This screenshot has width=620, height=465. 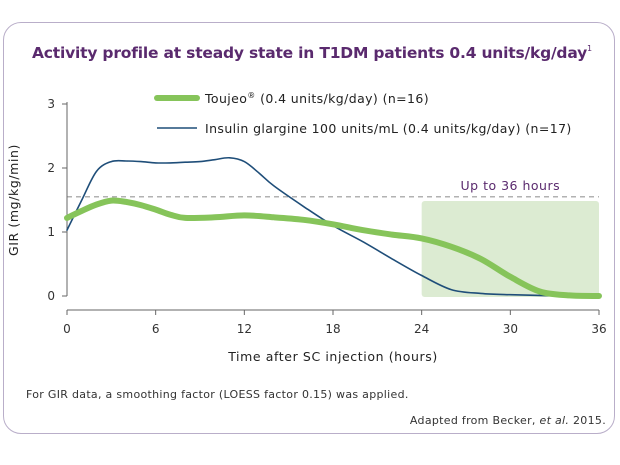 What do you see at coordinates (332, 329) in the screenshot?
I see `x-tick-label: 18` at bounding box center [332, 329].